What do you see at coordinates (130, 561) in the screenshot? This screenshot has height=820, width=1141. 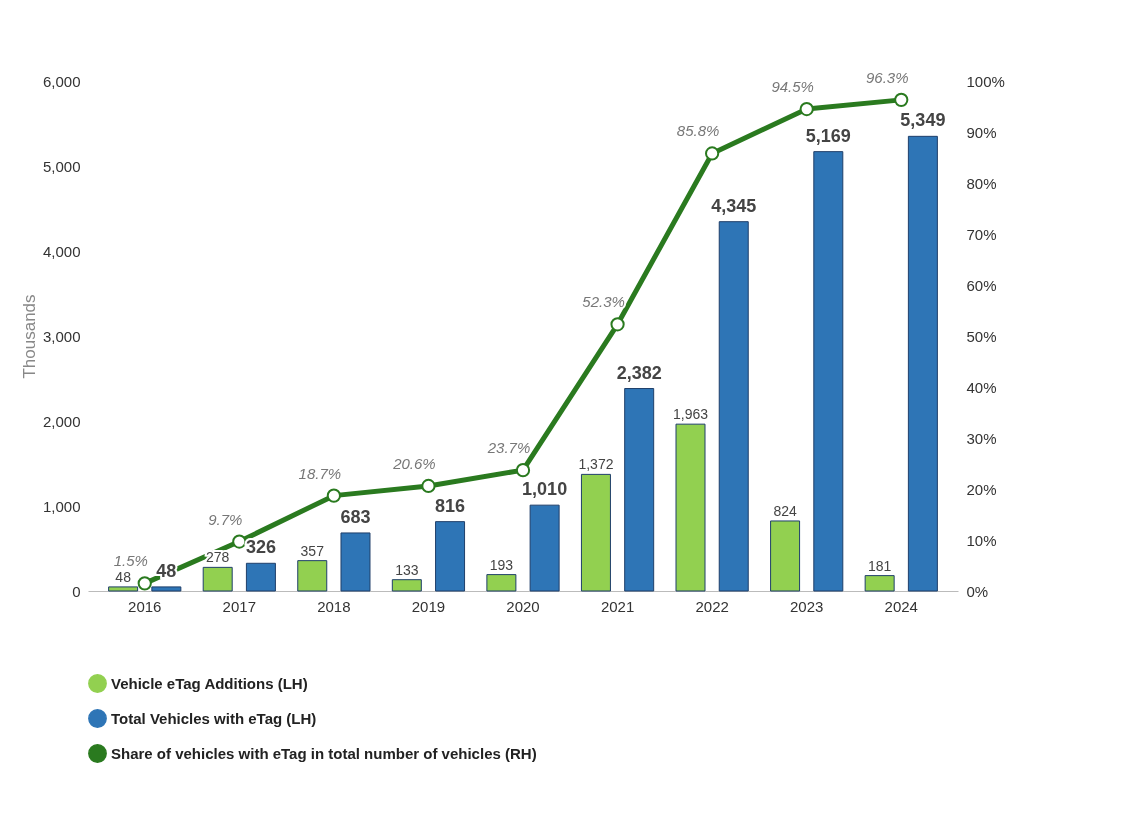 I see `data-label: 1.5%` at bounding box center [130, 561].